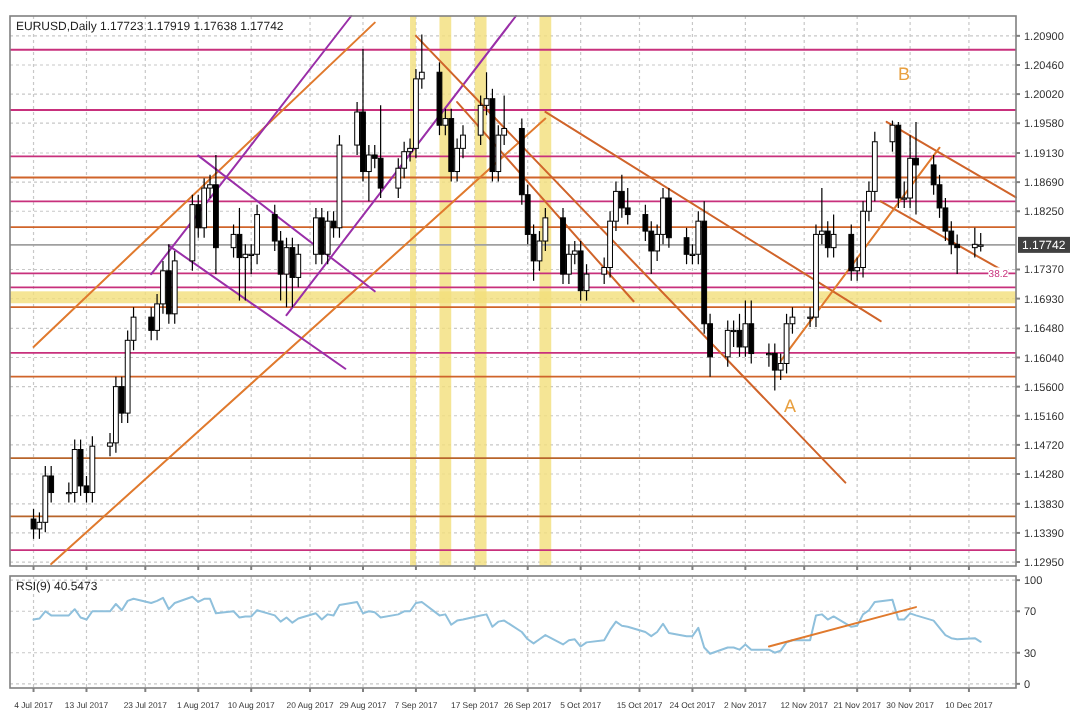 Image resolution: width=1072 pixels, height=716 pixels. Describe the element at coordinates (790, 406) in the screenshot. I see `annotation: A` at that location.